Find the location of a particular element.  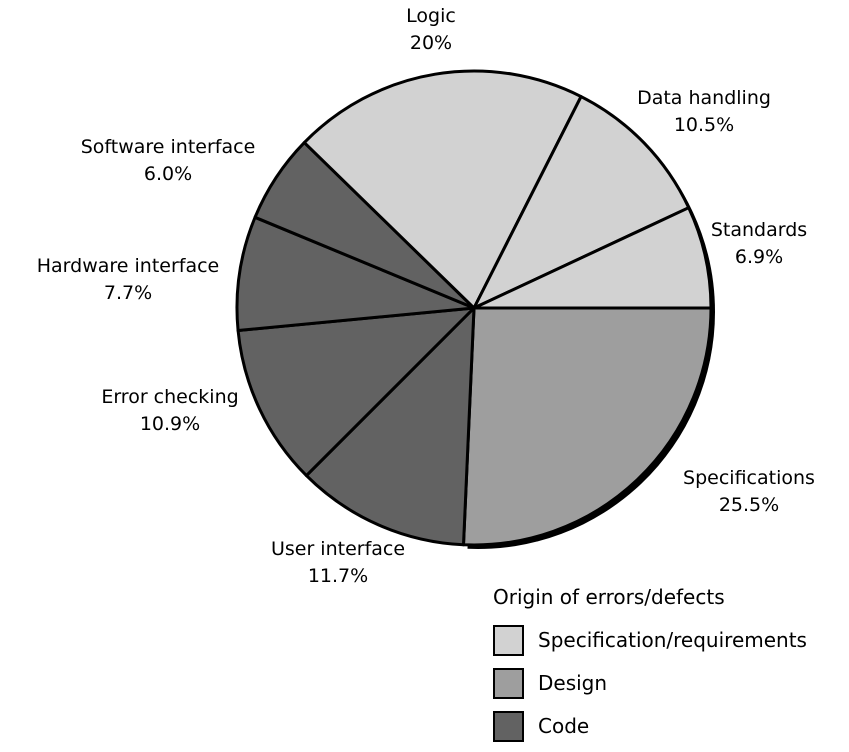

slice-label-logic: Logic is located at coordinates (431, 16).